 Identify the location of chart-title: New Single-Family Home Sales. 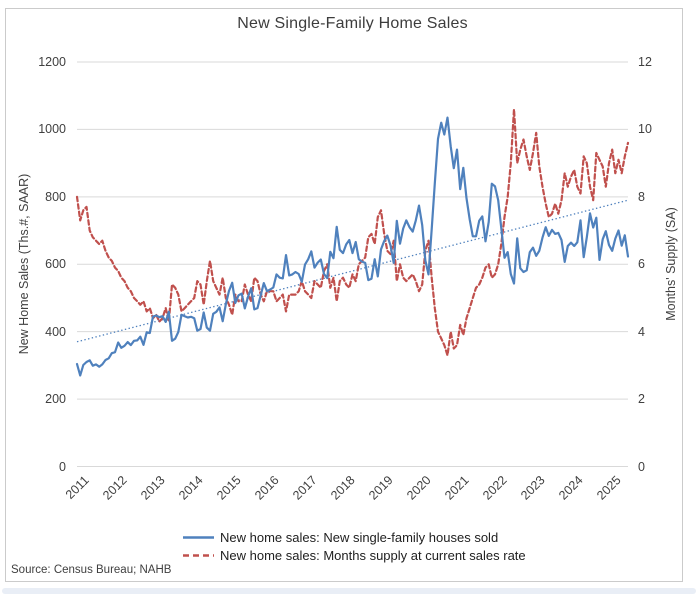
(352, 23).